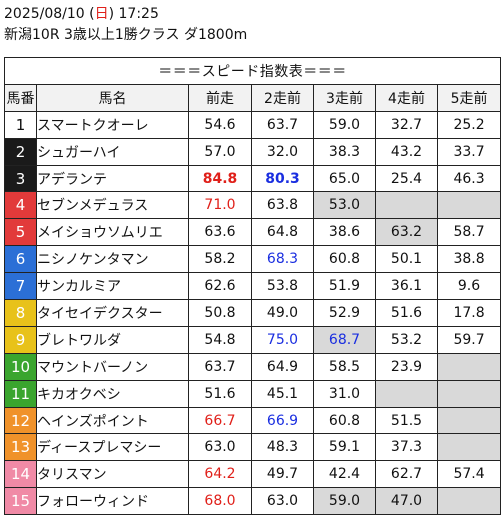 Image resolution: width=504 pixels, height=515 pixels. I want to click on table-title: ＝＝＝スピード指数表＝＝＝, so click(252, 71).